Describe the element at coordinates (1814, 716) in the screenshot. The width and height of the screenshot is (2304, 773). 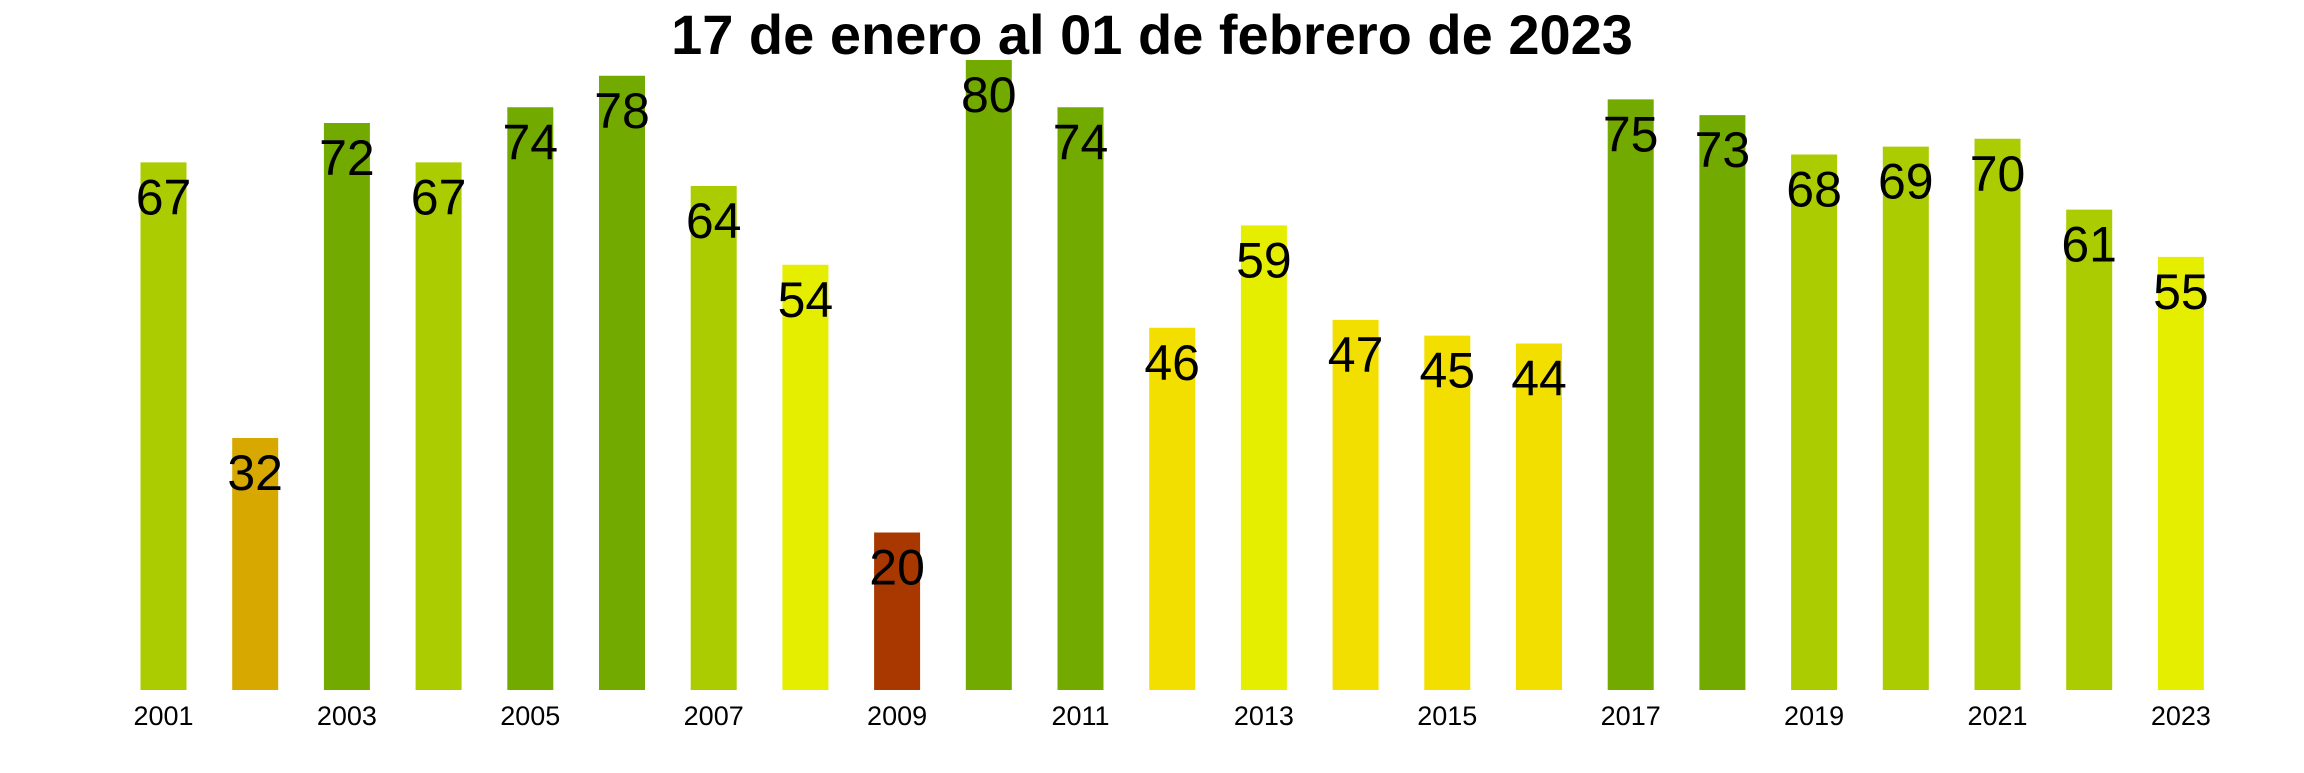
I see `x-tick-label-2019: 2019` at that location.